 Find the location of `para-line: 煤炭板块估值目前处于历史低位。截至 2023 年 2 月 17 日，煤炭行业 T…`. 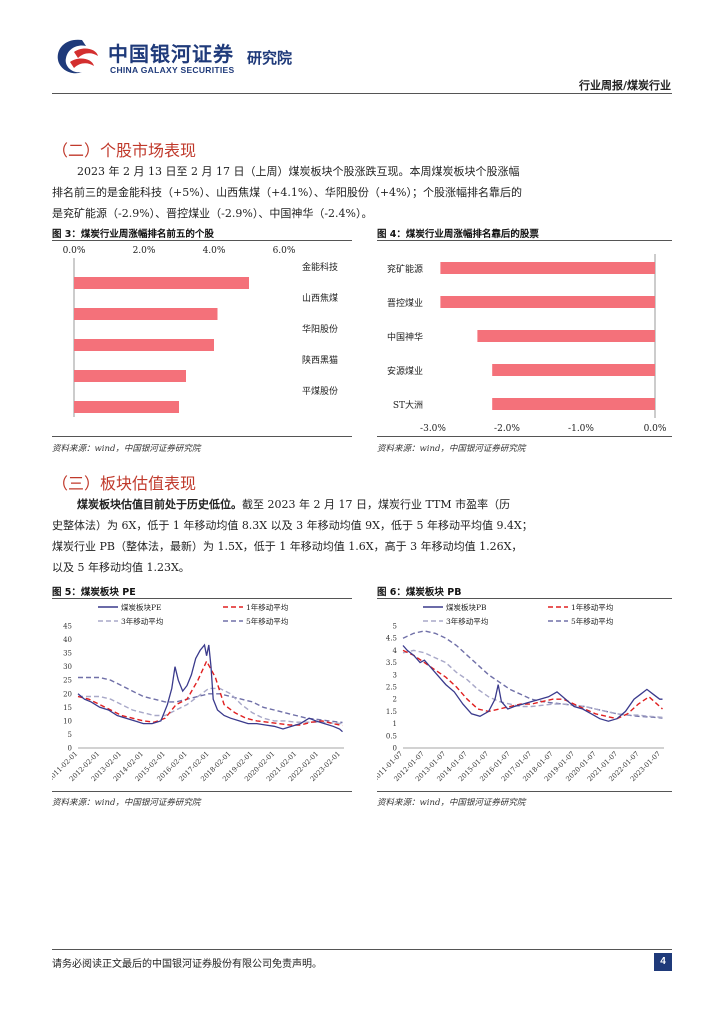

para-line: 煤炭板块估值目前处于历史低位。截至 2023 年 2 月 17 日，煤炭行业 T… is located at coordinates (362, 504).